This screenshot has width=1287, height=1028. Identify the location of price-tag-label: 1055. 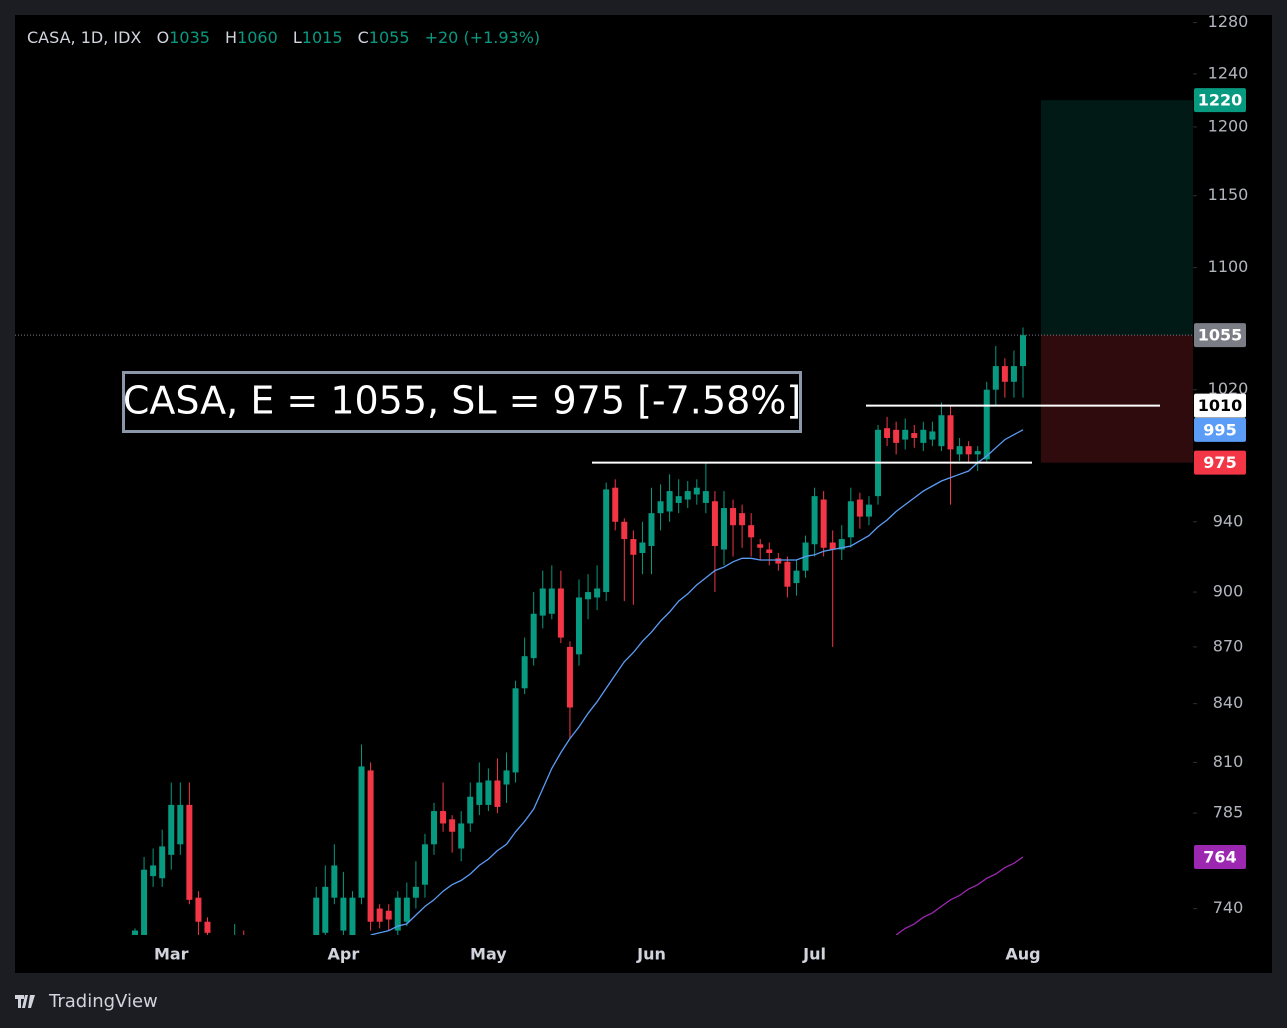
(1220, 335).